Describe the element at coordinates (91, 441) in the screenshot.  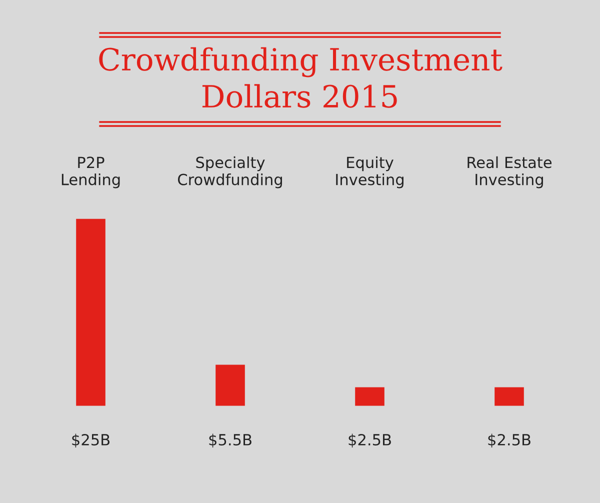
I see `data-label: $25B` at that location.